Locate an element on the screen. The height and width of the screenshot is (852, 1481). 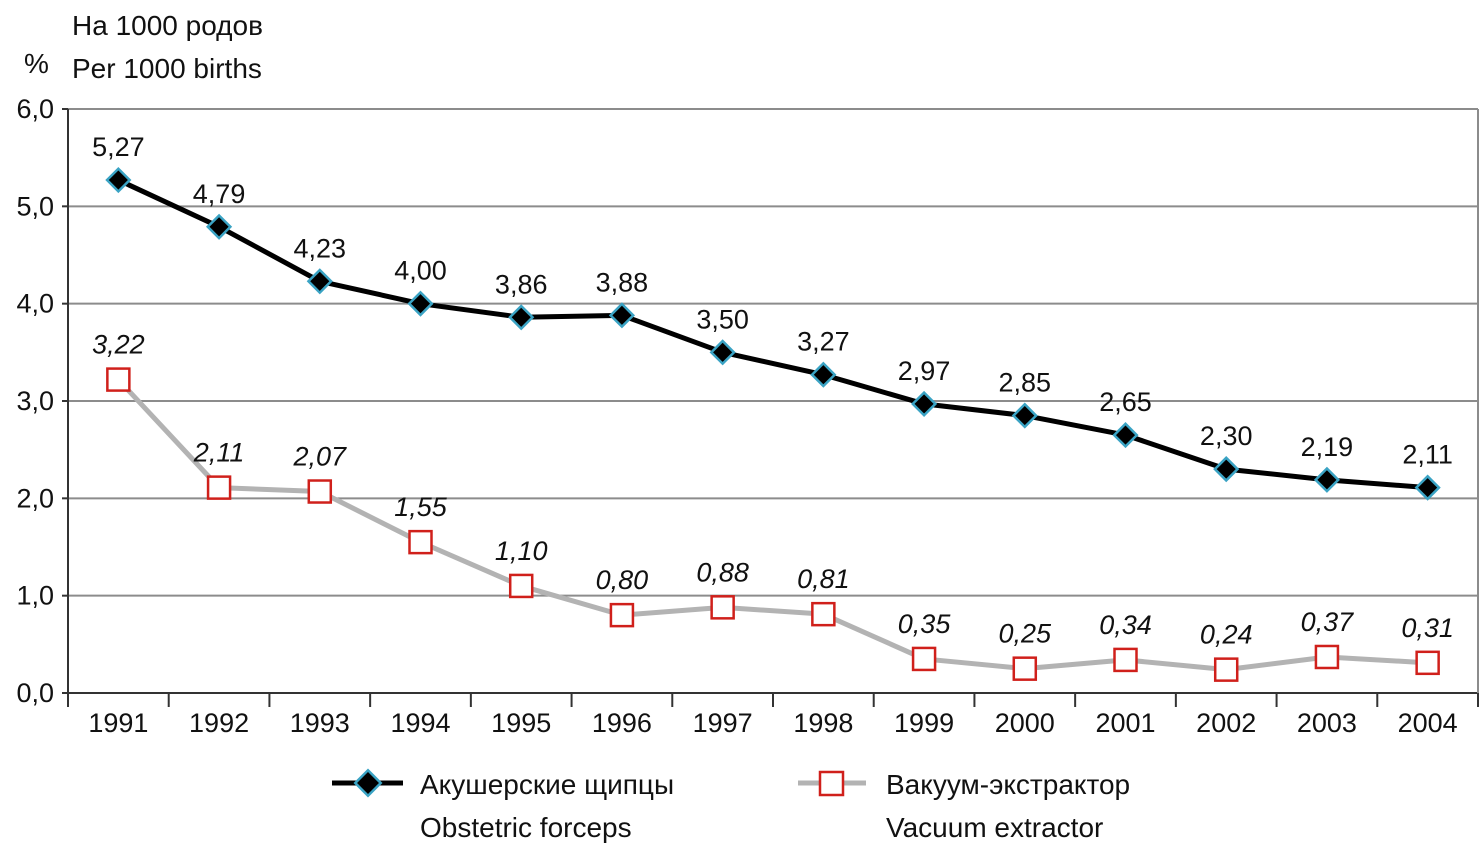
data-label-forceps: 4,79 is located at coordinates (219, 194).